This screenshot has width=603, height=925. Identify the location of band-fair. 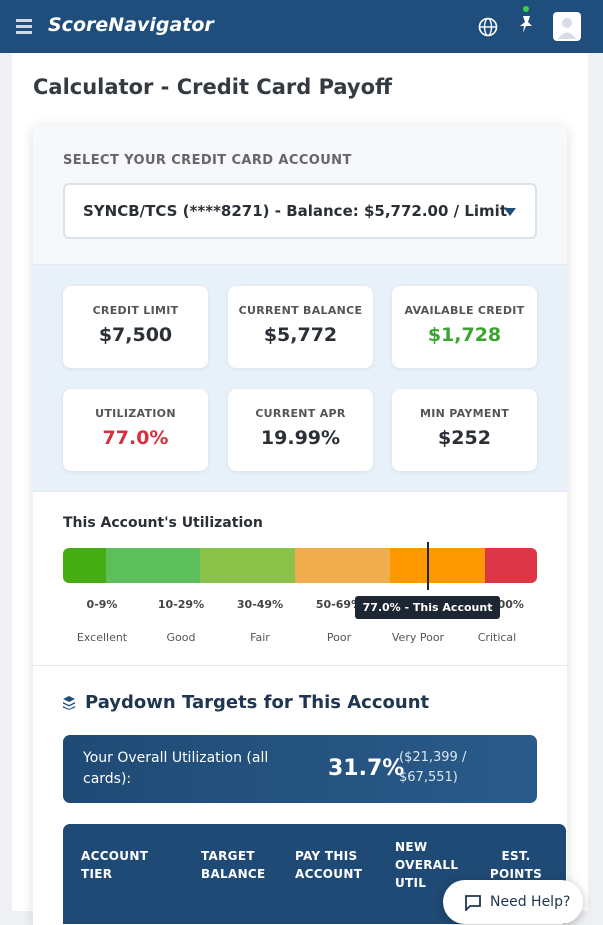
(247, 565).